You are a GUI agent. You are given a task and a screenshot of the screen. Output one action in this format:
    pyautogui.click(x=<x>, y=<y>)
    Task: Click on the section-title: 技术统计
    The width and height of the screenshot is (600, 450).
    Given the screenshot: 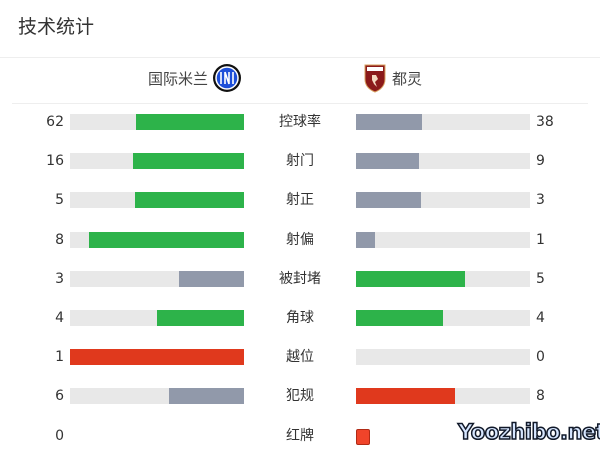 What is the action you would take?
    pyautogui.click(x=56, y=27)
    